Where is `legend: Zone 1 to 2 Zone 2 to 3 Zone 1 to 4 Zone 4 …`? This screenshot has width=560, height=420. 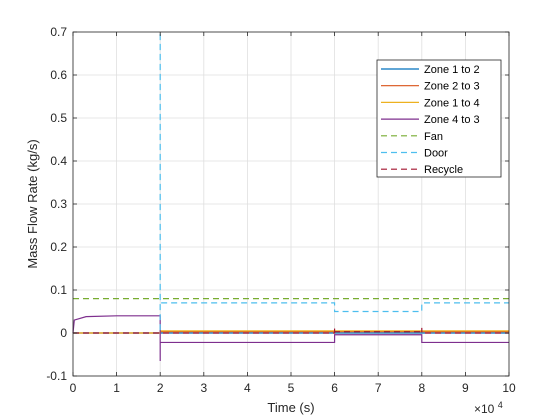
legend: Zone 1 to 2 Zone 2 to 3 Zone 1 to 4 Zone 4 … is located at coordinates (439, 118).